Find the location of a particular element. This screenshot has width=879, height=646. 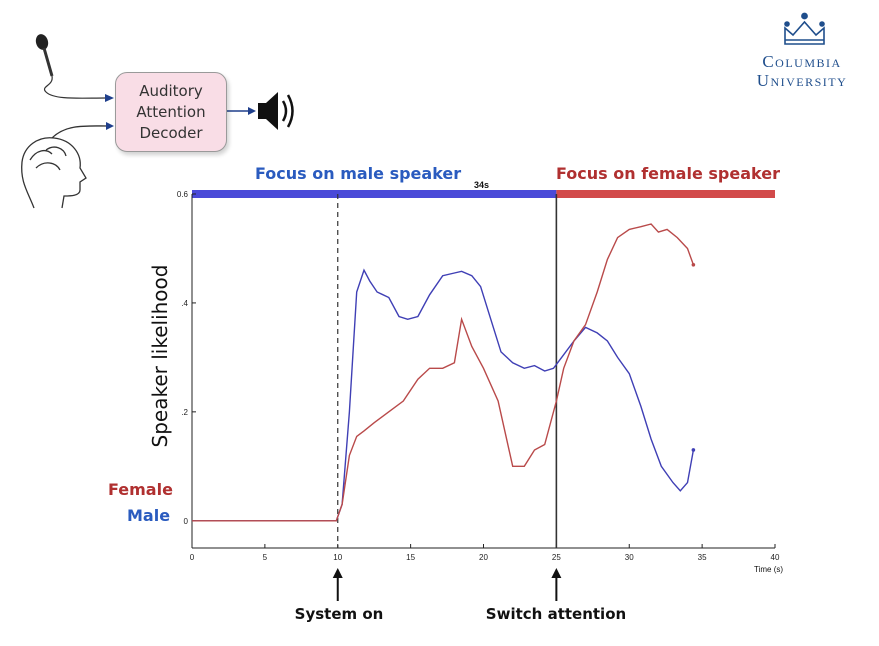

legend-female: Female is located at coordinates (140, 489).